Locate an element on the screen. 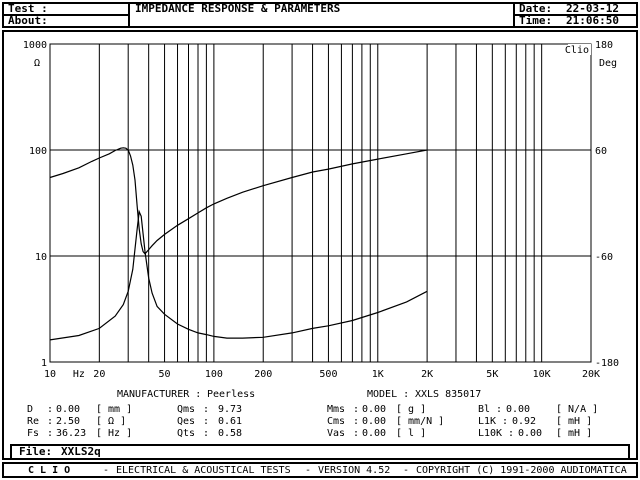 The width and height of the screenshot is (640, 480). y-left-tick-label: 1 is located at coordinates (44, 363).